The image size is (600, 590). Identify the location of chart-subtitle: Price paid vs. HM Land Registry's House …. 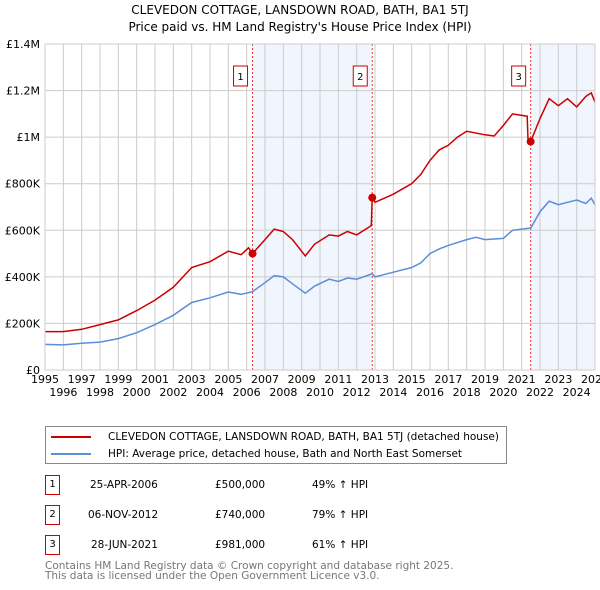
(300, 27).